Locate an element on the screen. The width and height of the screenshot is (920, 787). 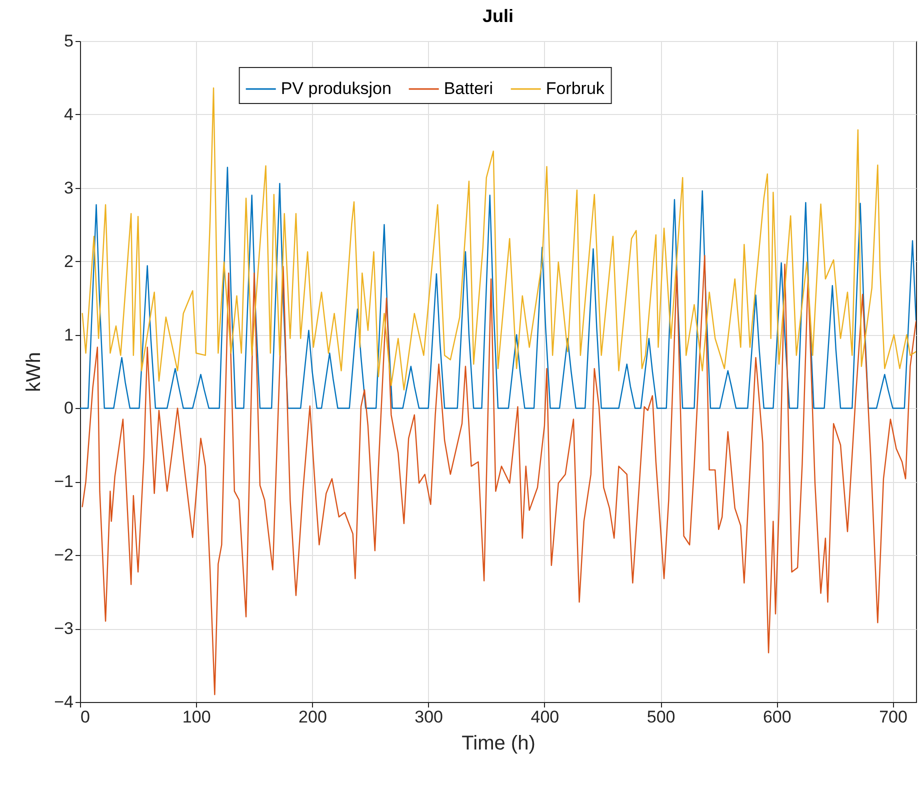
x-tick-label: 700 is located at coordinates (893, 717).